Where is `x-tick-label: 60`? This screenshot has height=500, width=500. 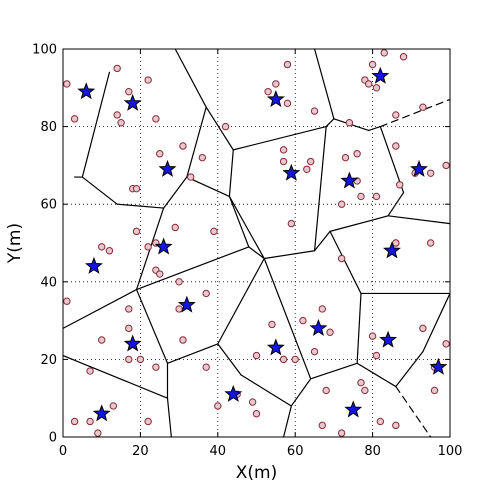 x-tick-label: 60 is located at coordinates (295, 451).